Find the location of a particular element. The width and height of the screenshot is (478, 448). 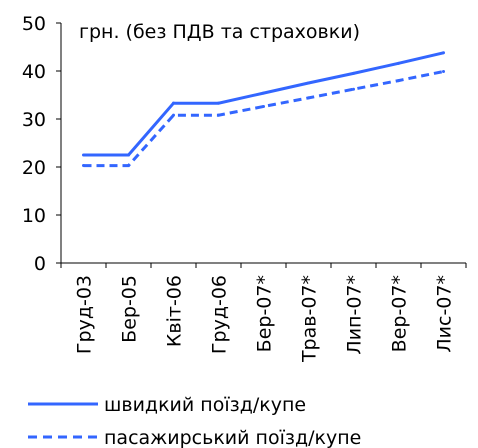

x-tick-label: Квіт-06 is located at coordinates (175, 311).